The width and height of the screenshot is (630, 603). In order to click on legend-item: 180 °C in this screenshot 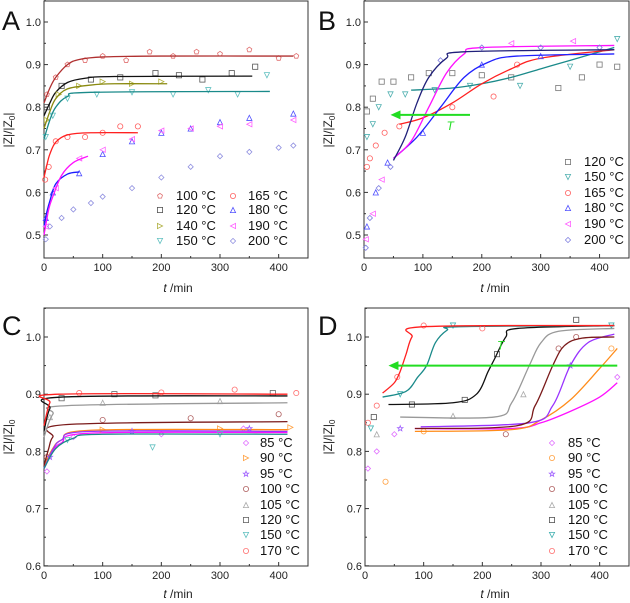, I will do `click(594, 207)`.